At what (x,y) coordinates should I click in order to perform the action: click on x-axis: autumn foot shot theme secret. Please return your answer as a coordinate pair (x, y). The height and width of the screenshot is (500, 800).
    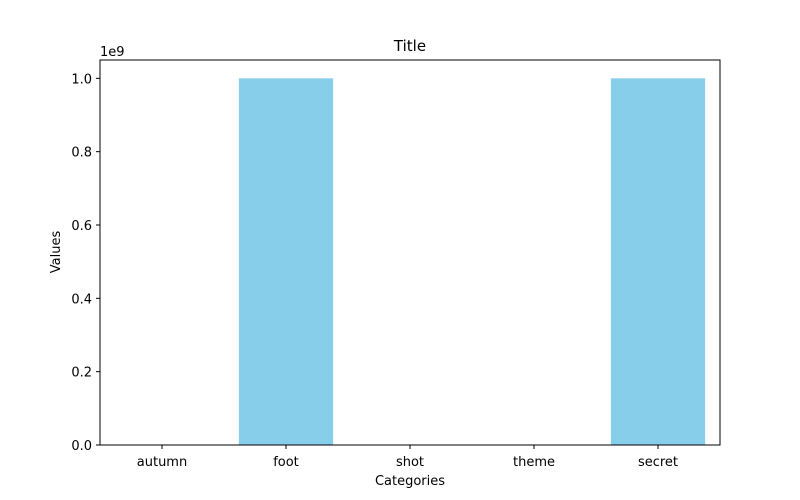
    Looking at the image, I should click on (407, 457).